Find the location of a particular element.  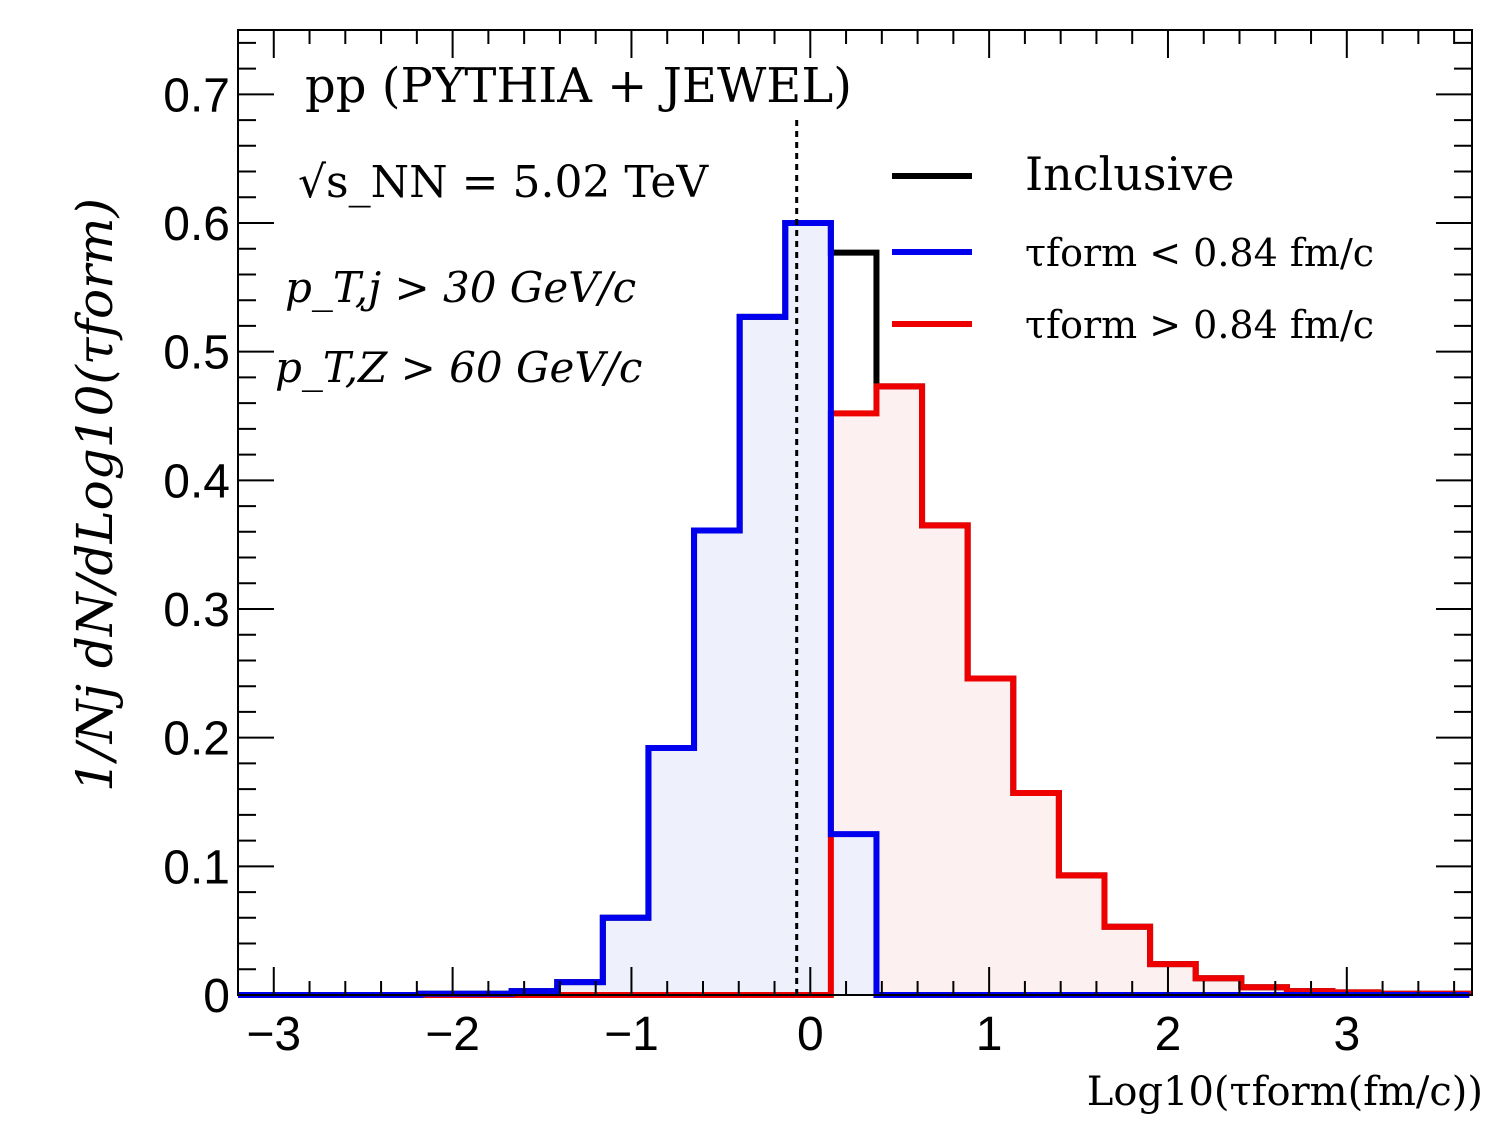

x-tick-label: −2 is located at coordinates (452, 1034).